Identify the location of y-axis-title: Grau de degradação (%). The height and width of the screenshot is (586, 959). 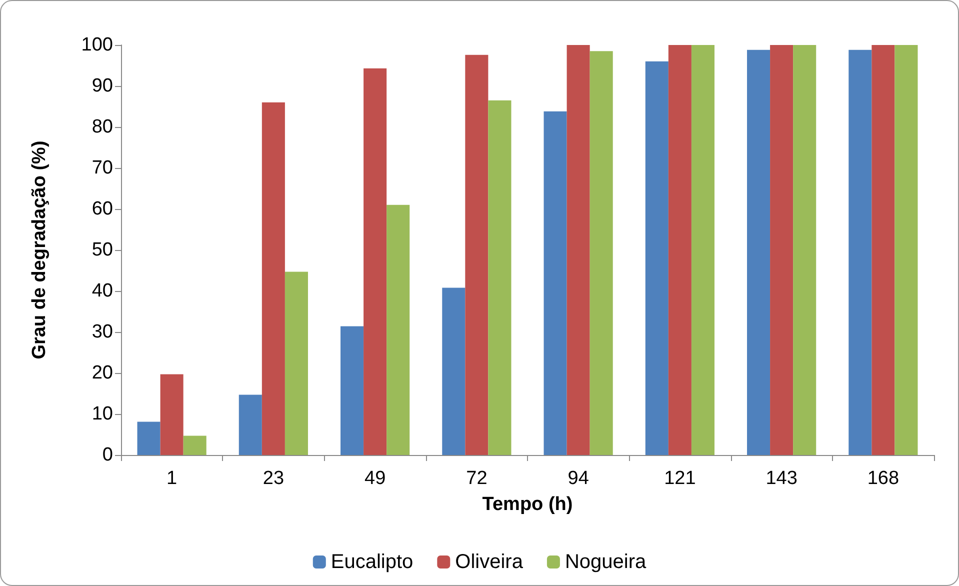
(39, 250).